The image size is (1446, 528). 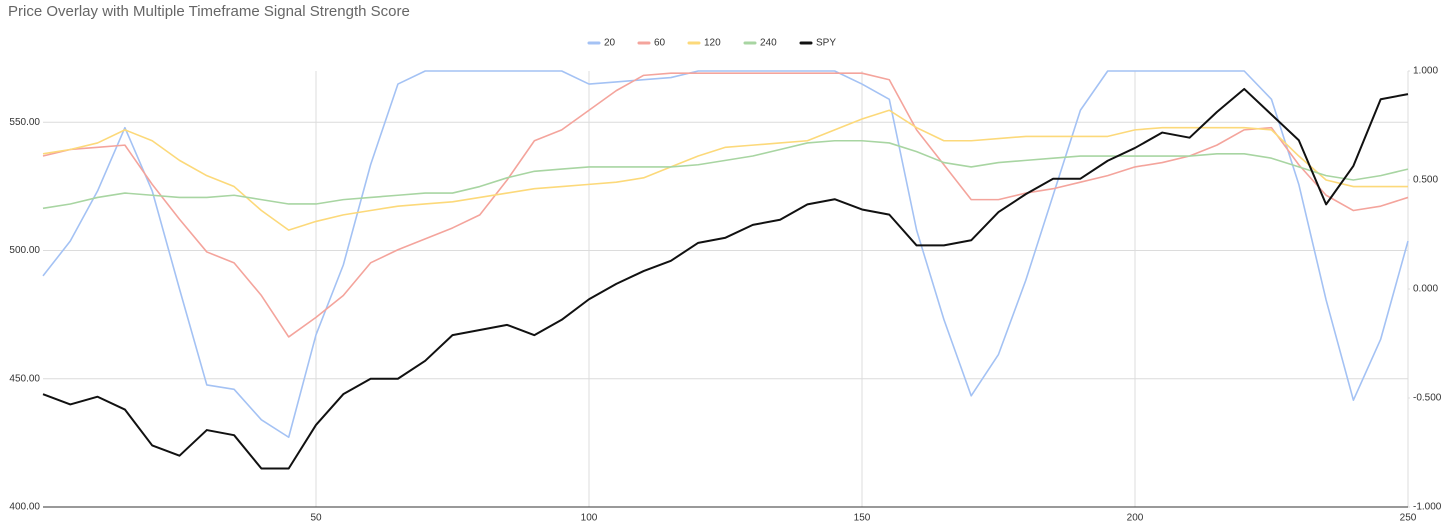 What do you see at coordinates (1425, 180) in the screenshot?
I see `y2-tick-label: 0.500` at bounding box center [1425, 180].